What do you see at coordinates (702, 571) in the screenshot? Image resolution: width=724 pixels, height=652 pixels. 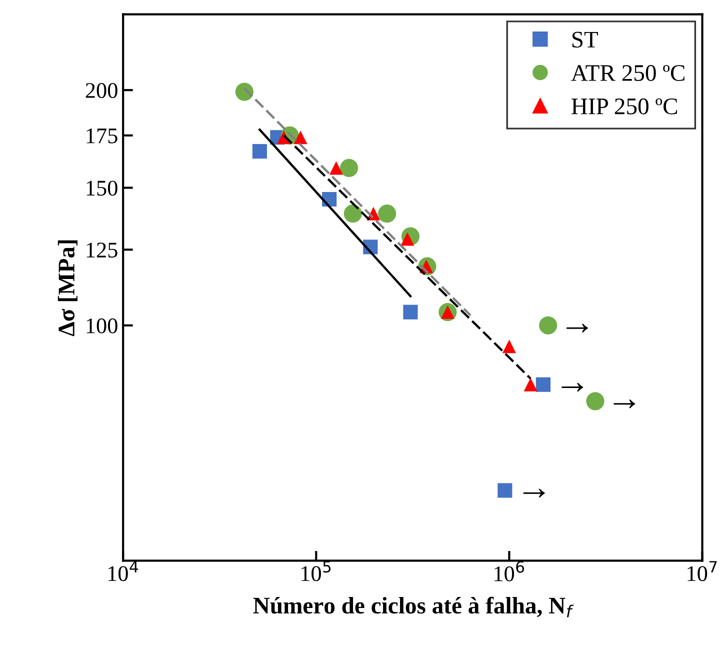 I see `x-tick-label: 10$^{7}$` at bounding box center [702, 571].